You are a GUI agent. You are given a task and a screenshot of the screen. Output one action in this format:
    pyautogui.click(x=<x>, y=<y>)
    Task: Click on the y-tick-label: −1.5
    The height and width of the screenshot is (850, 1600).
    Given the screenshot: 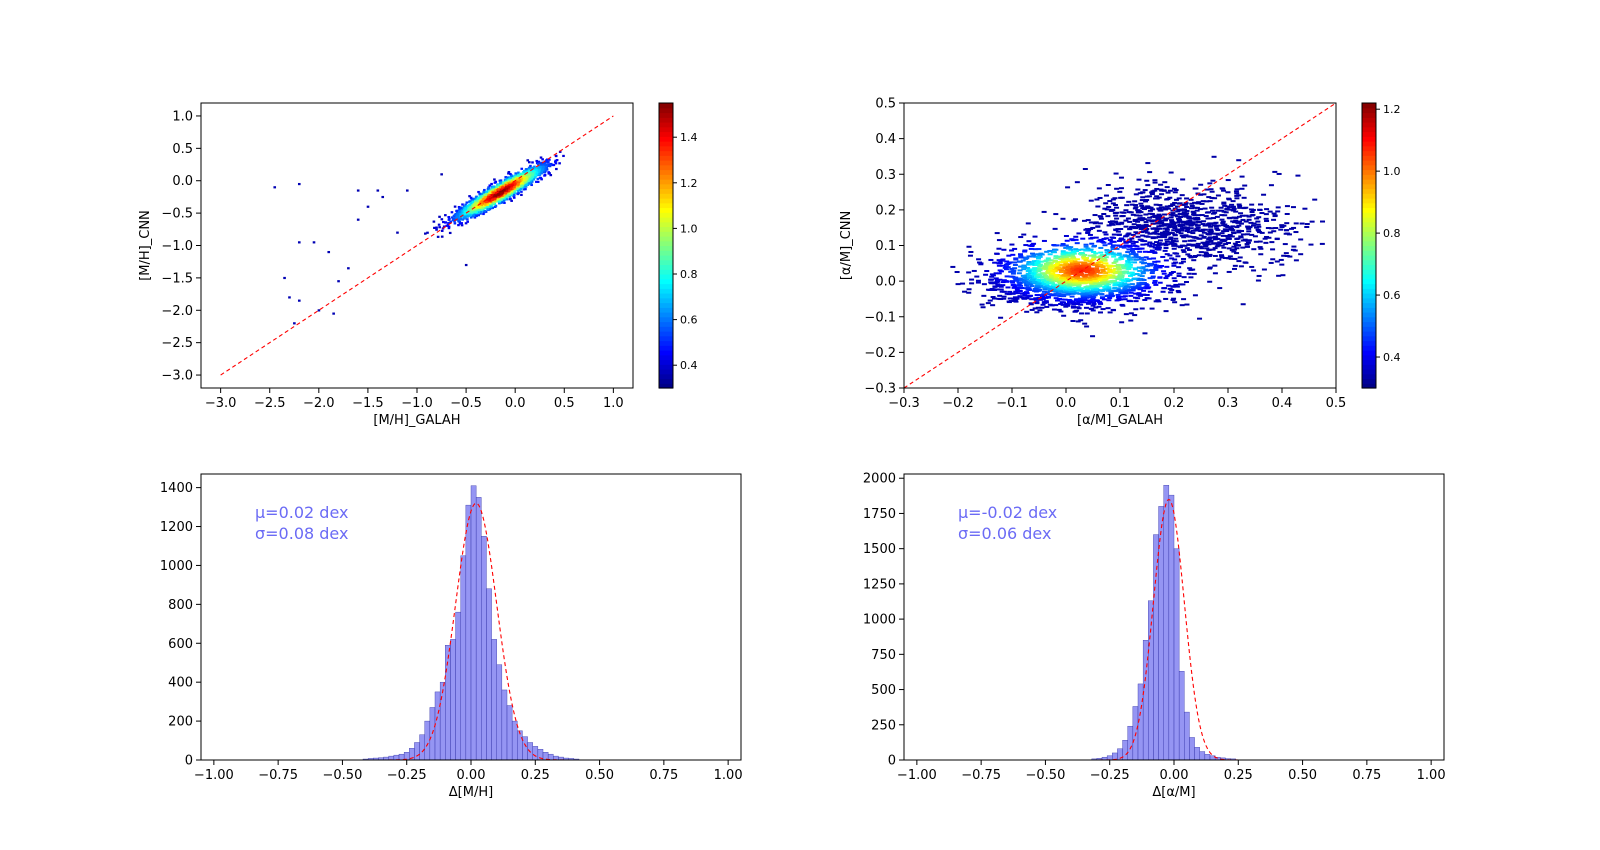 What is the action you would take?
    pyautogui.click(x=177, y=278)
    